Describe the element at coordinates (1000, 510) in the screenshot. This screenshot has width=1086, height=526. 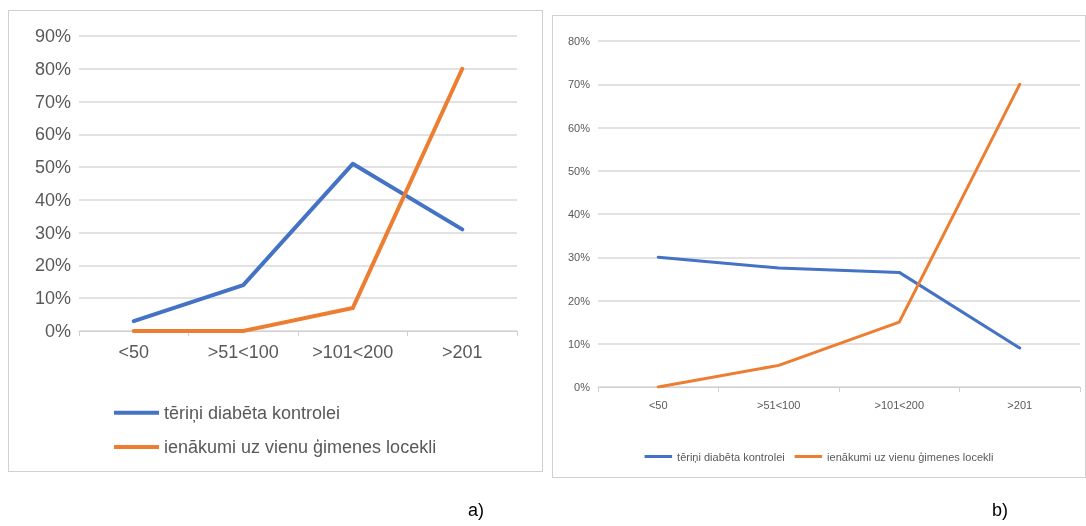
I see `text: b)` at that location.